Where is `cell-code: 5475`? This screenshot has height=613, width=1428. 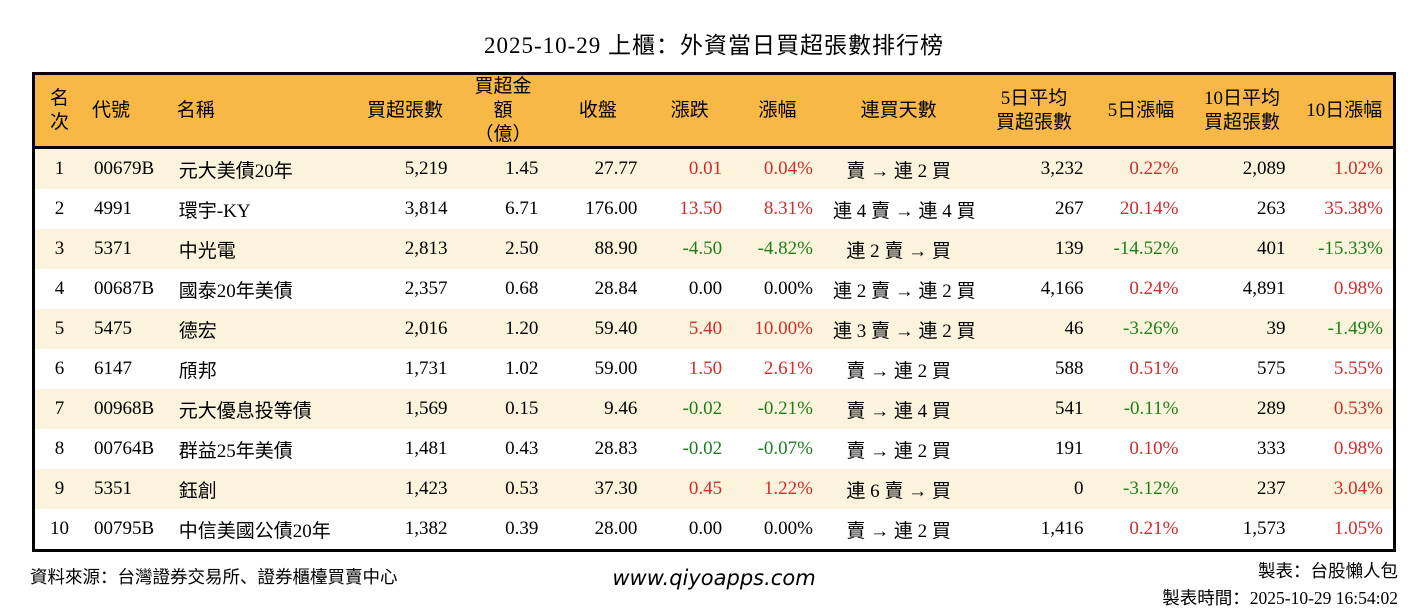 cell-code: 5475 is located at coordinates (112, 329).